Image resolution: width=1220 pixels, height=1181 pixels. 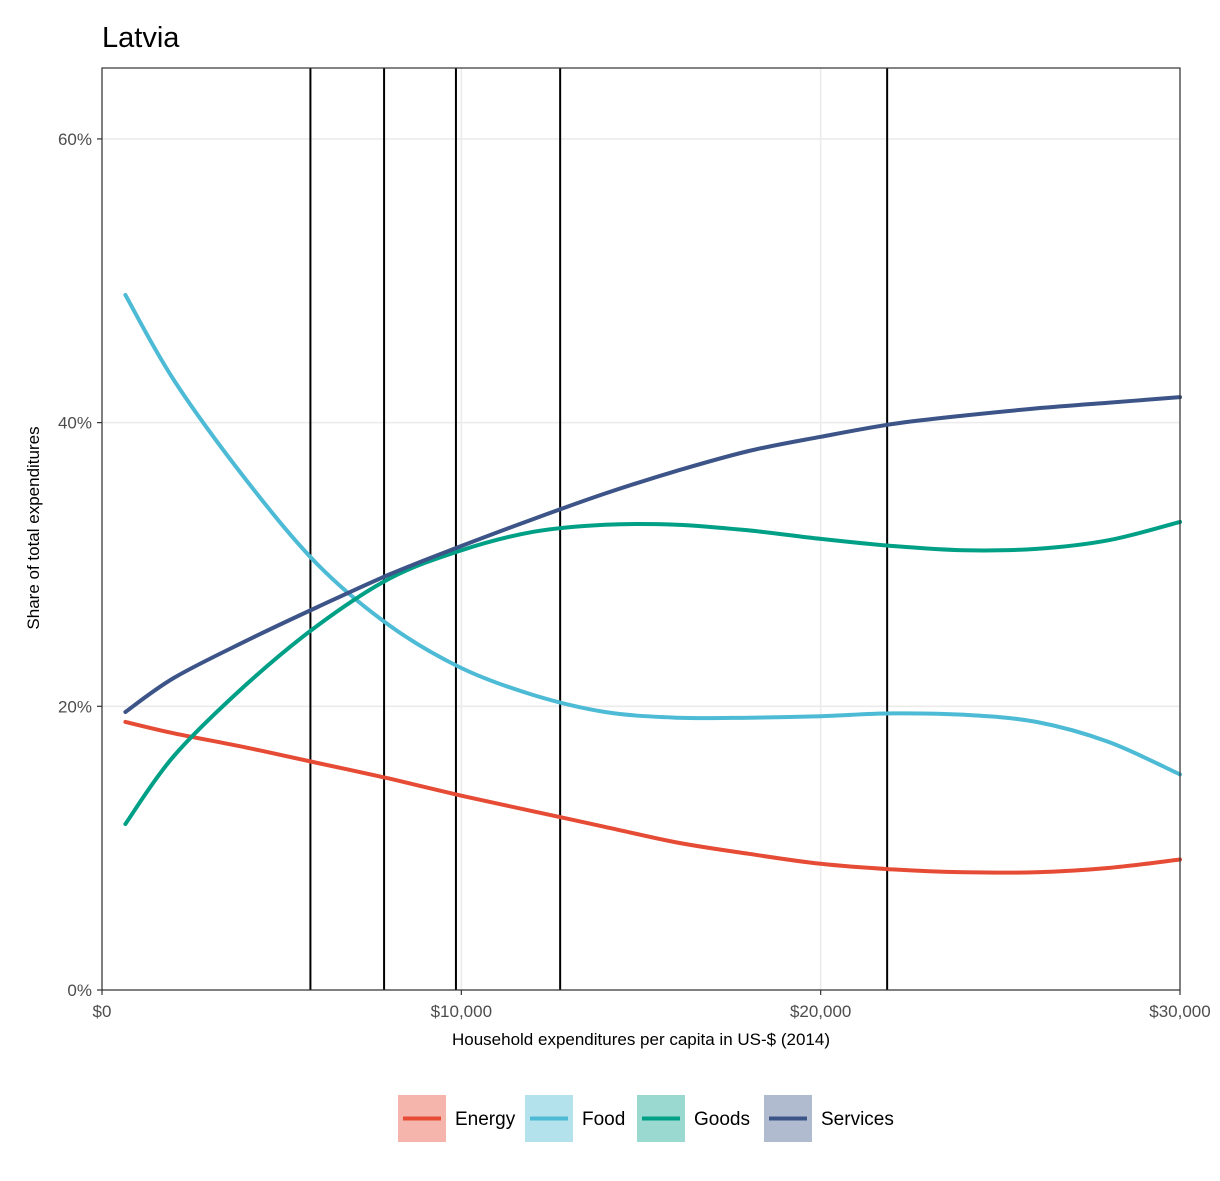 What do you see at coordinates (75, 706) in the screenshot?
I see `y-tick-label: 20%` at bounding box center [75, 706].